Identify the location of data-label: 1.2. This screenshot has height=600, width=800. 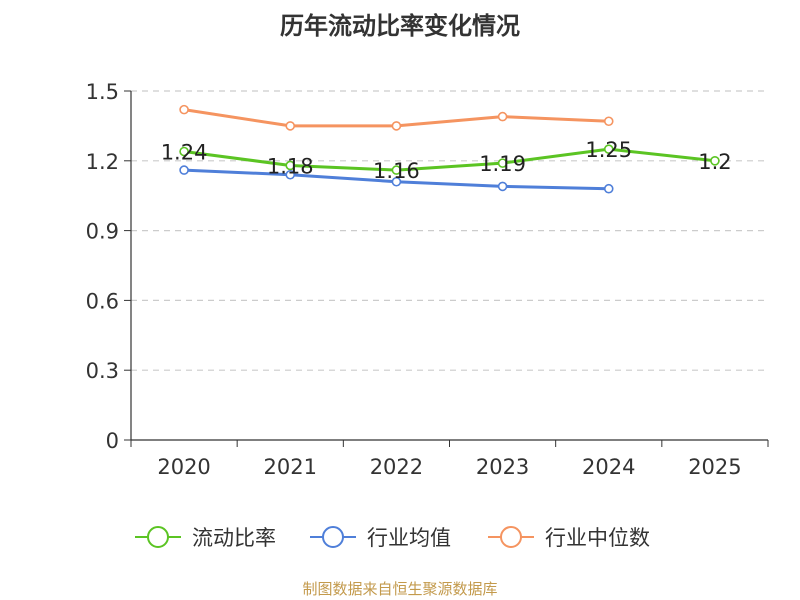
(714, 162).